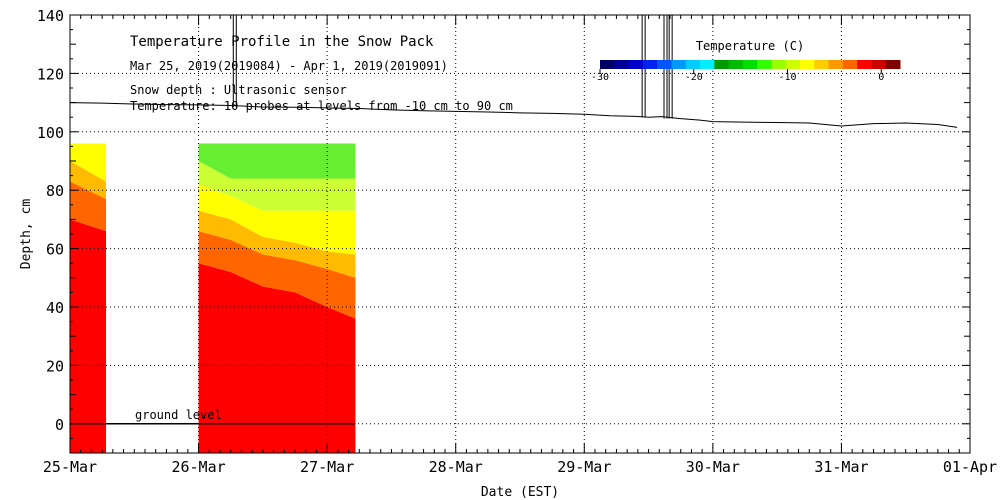 Image resolution: width=1000 pixels, height=500 pixels. I want to click on x-tick-label: 28-Mar, so click(456, 467).